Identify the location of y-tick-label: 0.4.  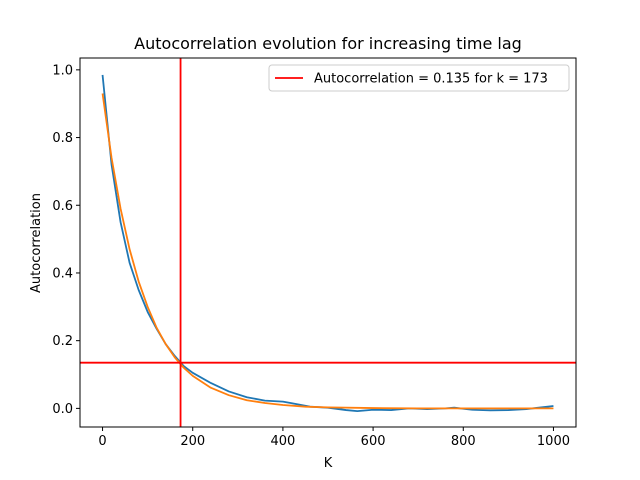
(62, 273).